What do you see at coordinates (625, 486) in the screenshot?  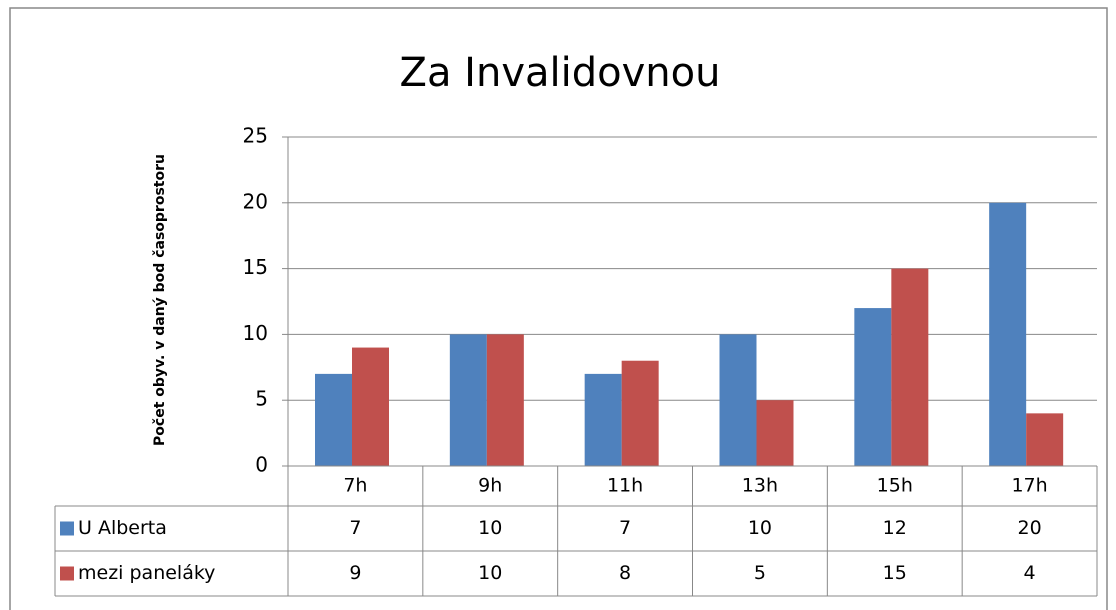 I see `x-tick-label: 11h` at bounding box center [625, 486].